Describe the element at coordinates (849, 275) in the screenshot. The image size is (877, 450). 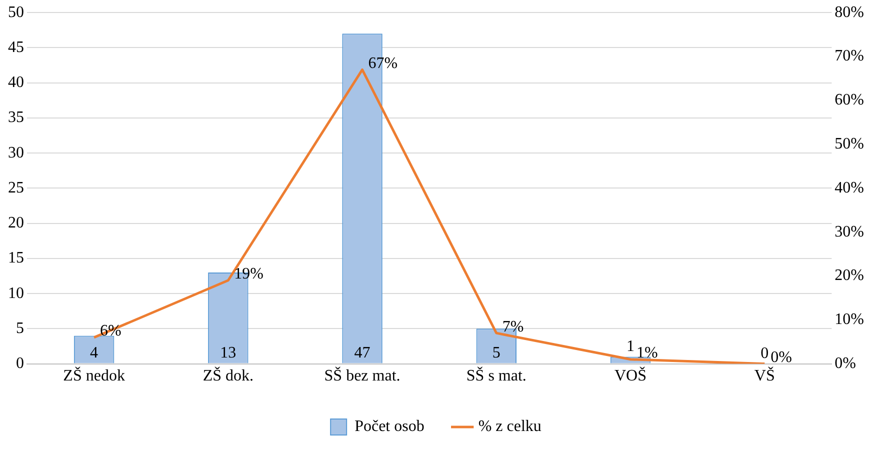
I see `y2-tick-label: 20%` at that location.